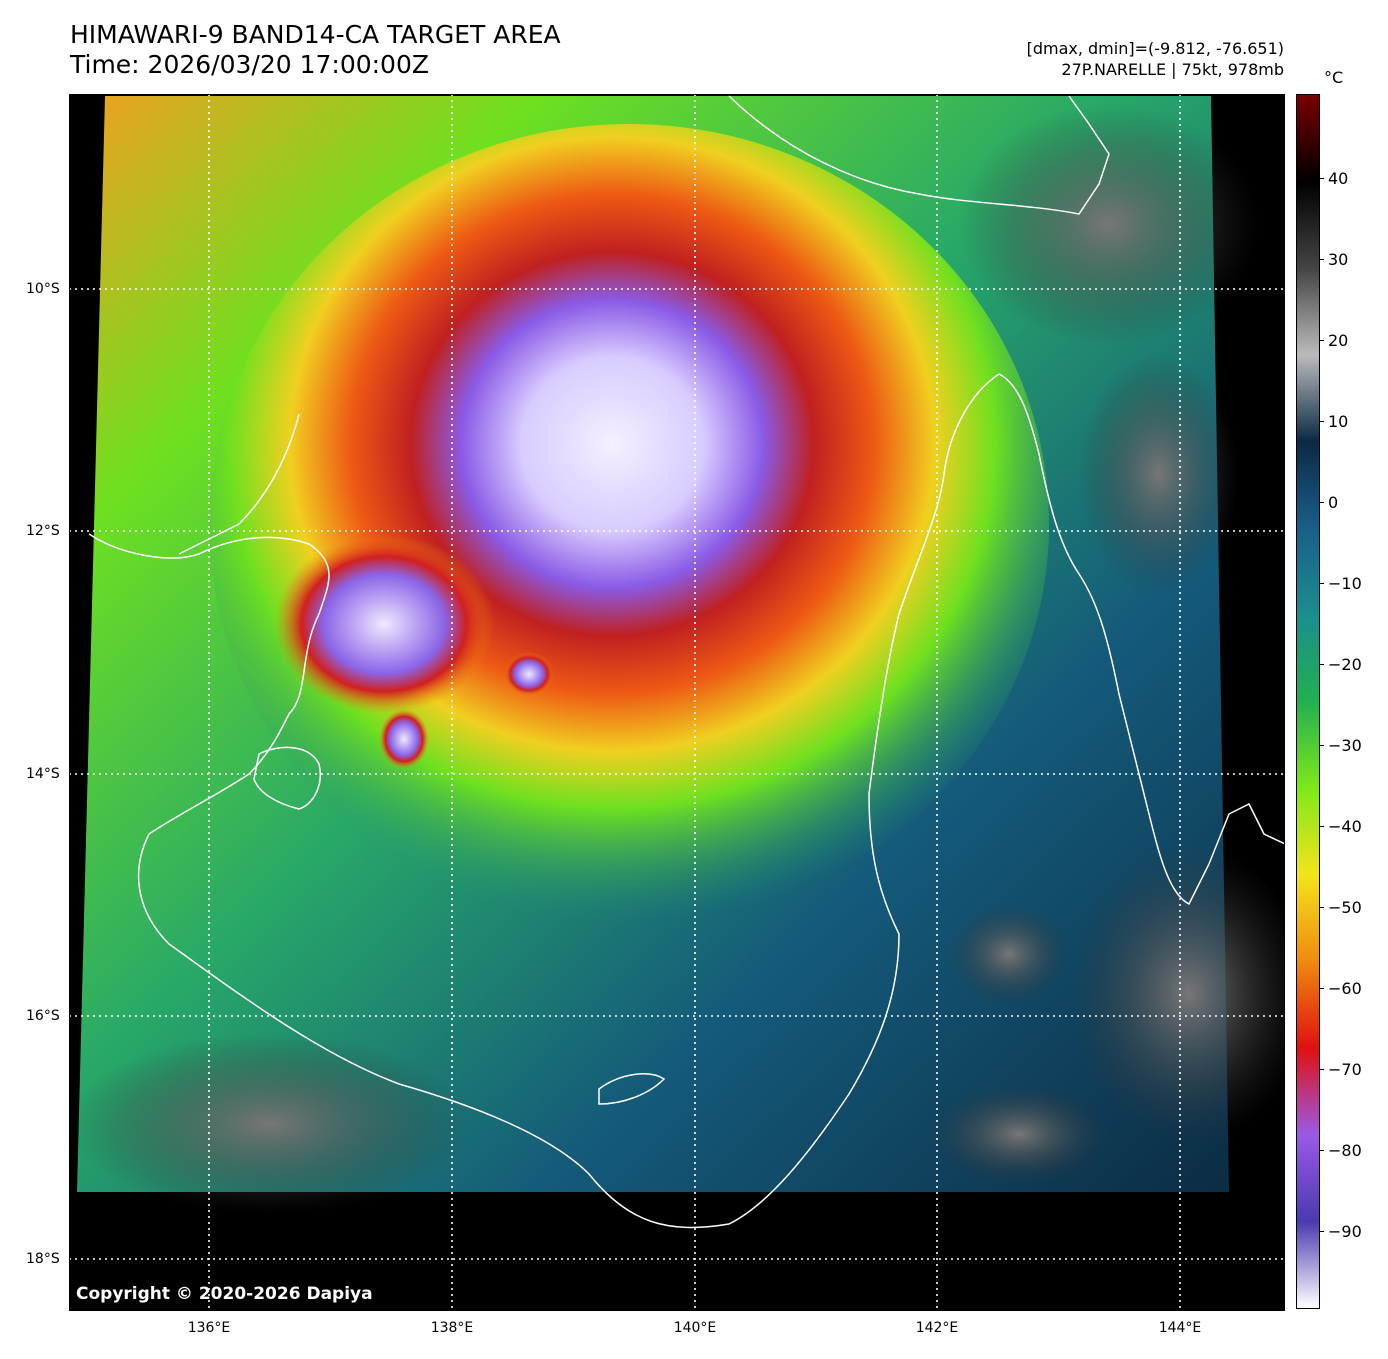  I want to click on colorbar-unit: °C, so click(1334, 77).